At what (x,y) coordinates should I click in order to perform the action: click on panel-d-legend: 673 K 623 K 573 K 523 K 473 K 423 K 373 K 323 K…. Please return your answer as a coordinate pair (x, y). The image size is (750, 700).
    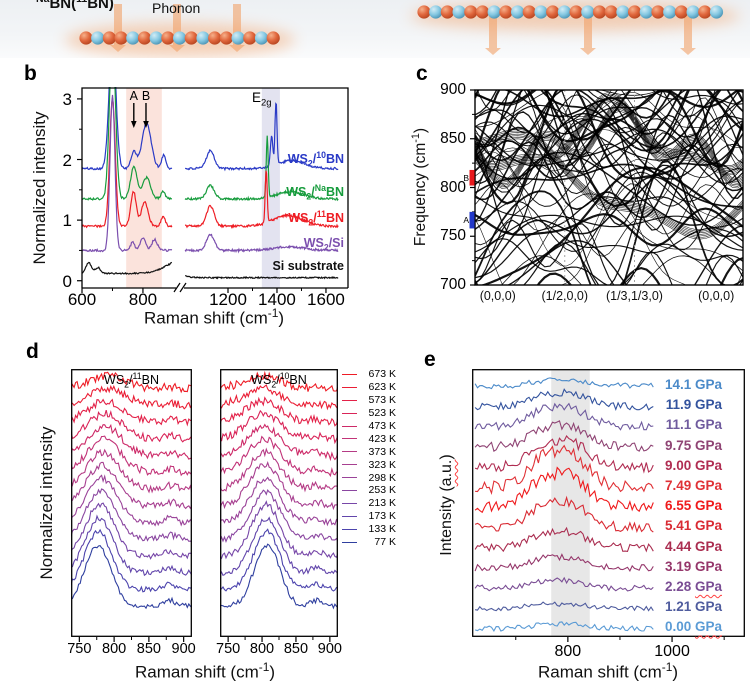
    Looking at the image, I should click on (369, 458).